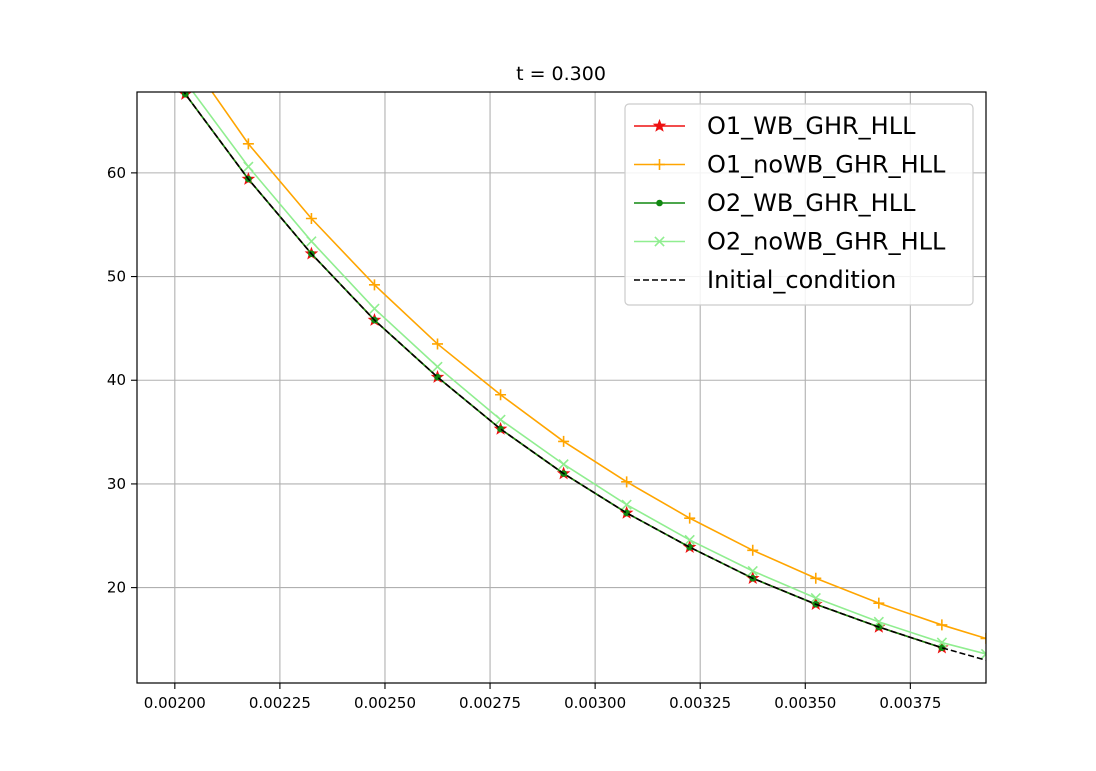  I want to click on legend-entry: Initial_condition, so click(765, 280).